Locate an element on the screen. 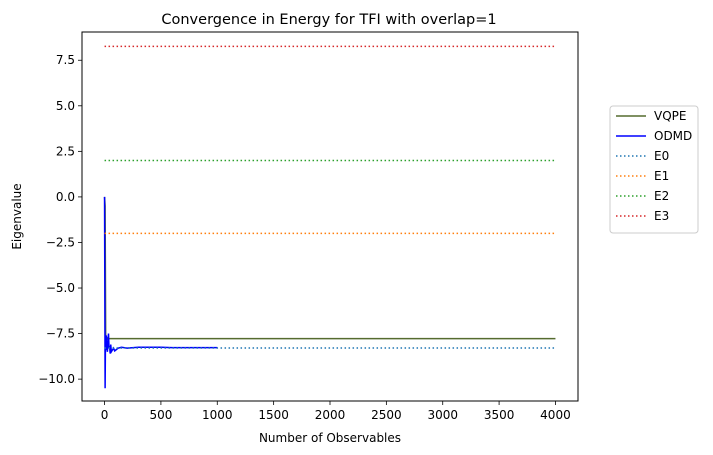  x-tick-label: 1500 is located at coordinates (273, 415).